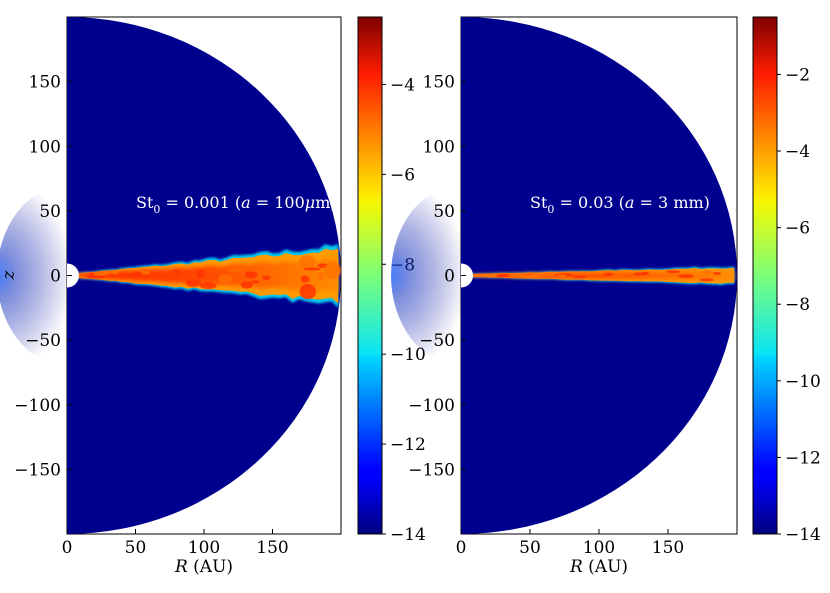 This screenshot has height=593, width=830. What do you see at coordinates (236, 204) in the screenshot?
I see `annotation-label: St0 = 0.001 (a = 100μm)` at bounding box center [236, 204].